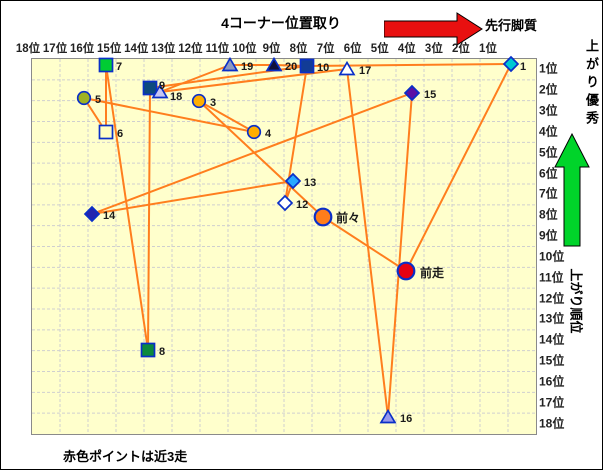 Image resolution: width=603 pixels, height=470 pixels. Describe the element at coordinates (511, 25) in the screenshot. I see `lead-style-label: 先行脚質` at that location.